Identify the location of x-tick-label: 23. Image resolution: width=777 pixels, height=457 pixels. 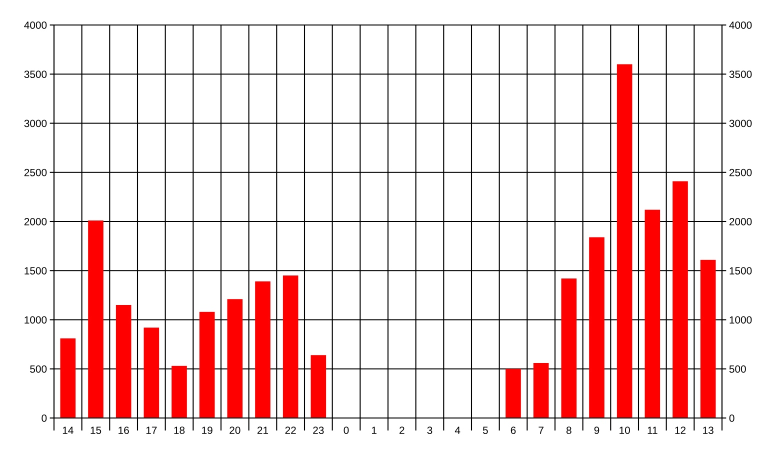
(318, 430).